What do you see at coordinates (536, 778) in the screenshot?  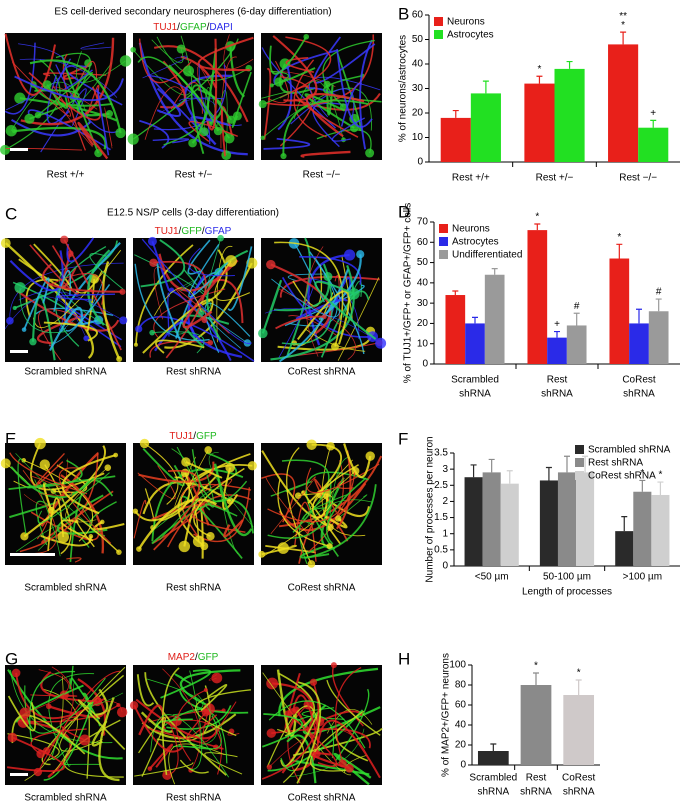 I see `x-tick-label: Rest` at bounding box center [536, 778].